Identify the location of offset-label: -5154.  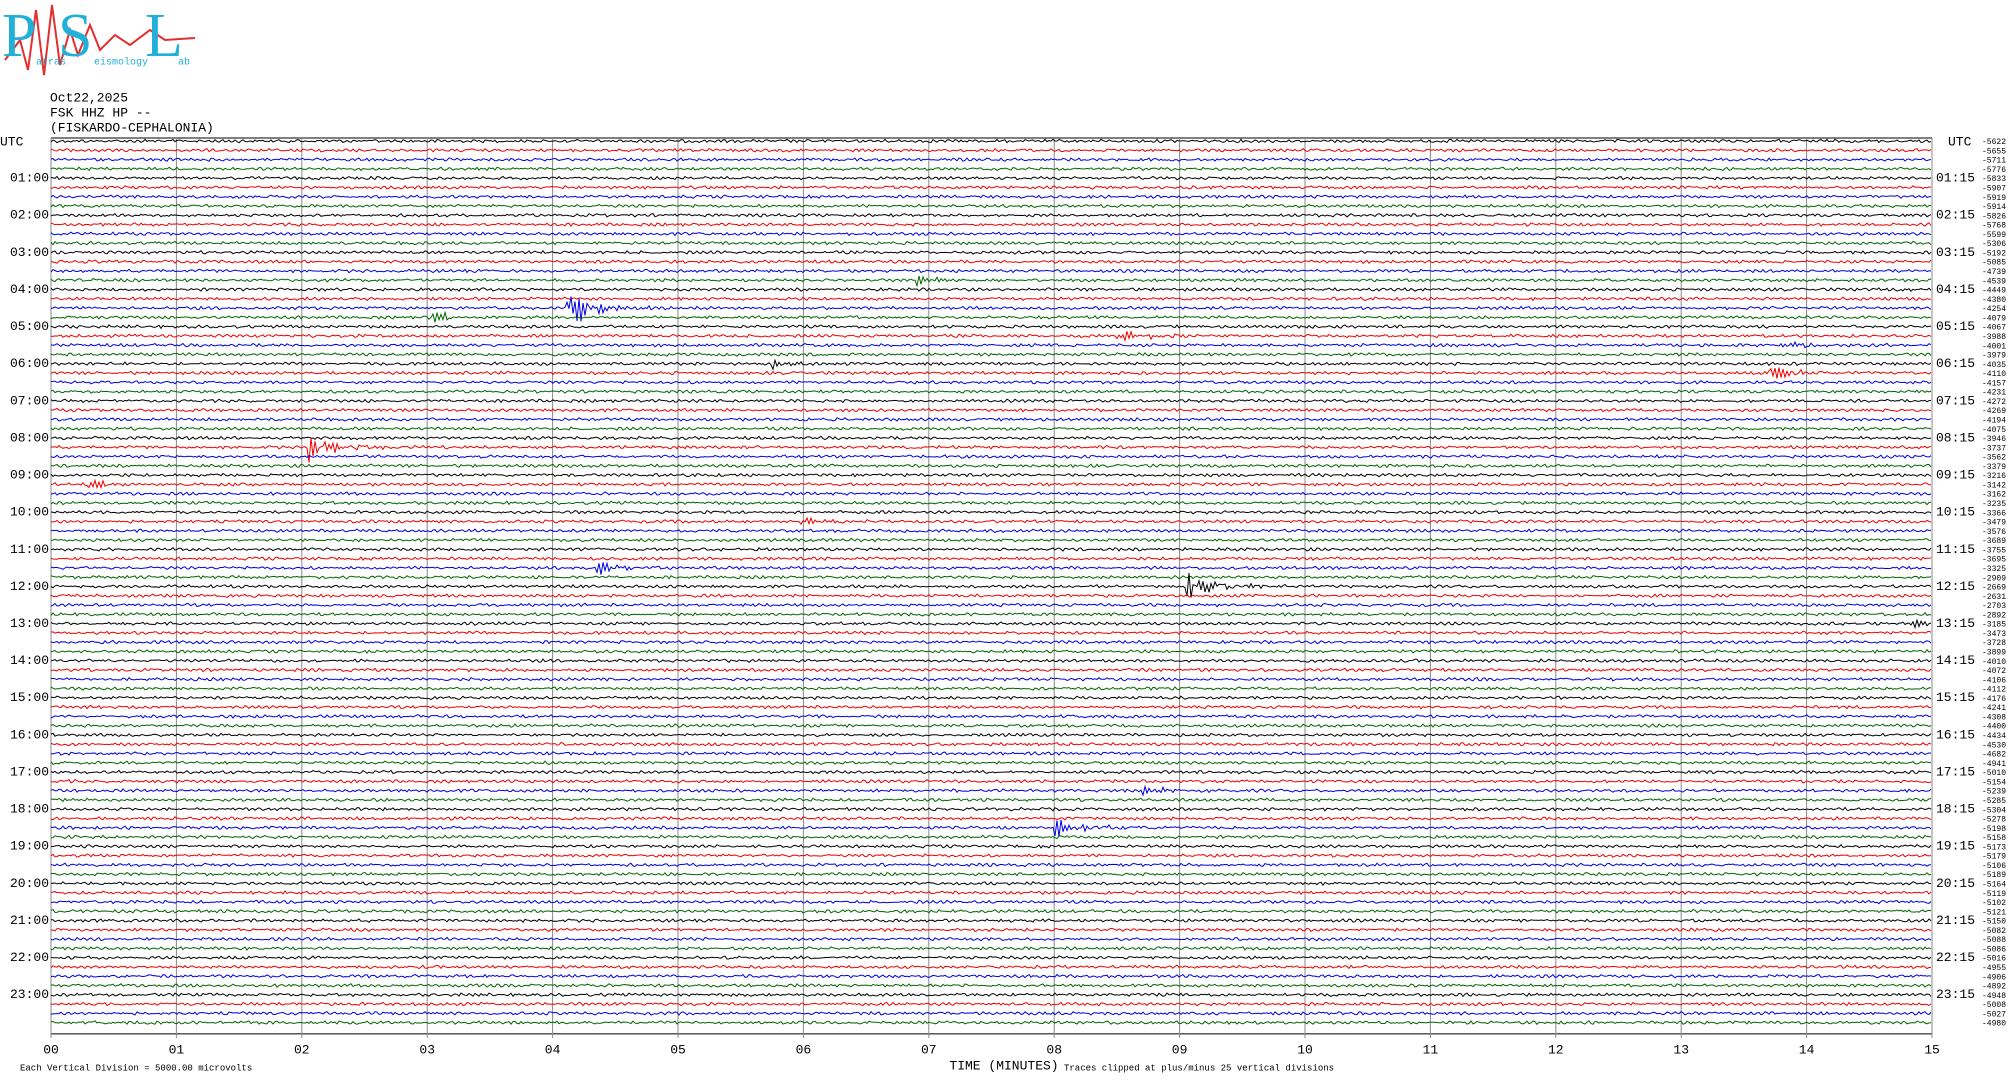
(1994, 782).